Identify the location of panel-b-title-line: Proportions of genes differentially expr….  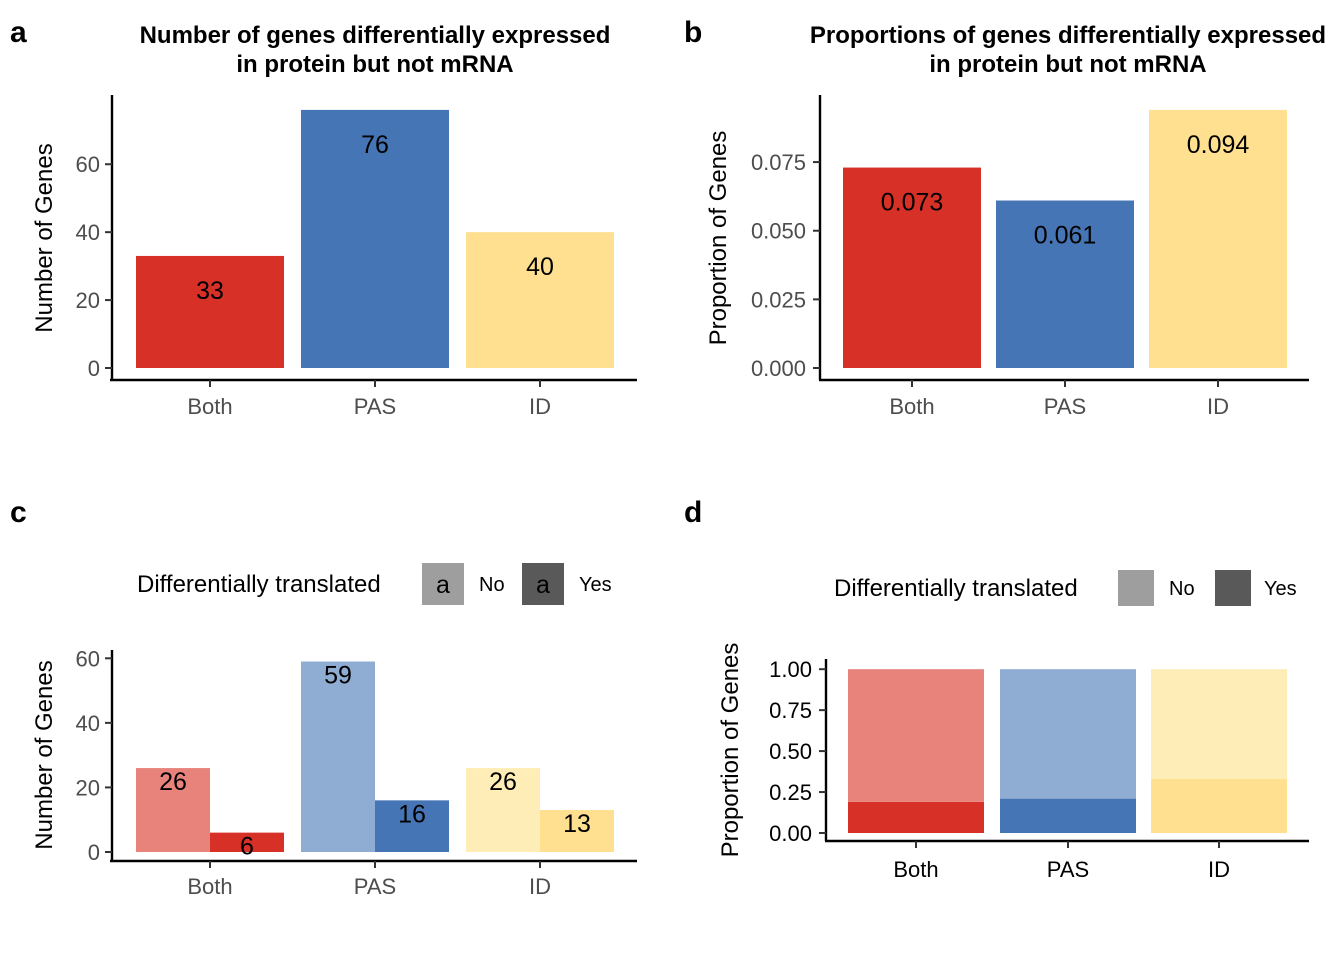
(1068, 35).